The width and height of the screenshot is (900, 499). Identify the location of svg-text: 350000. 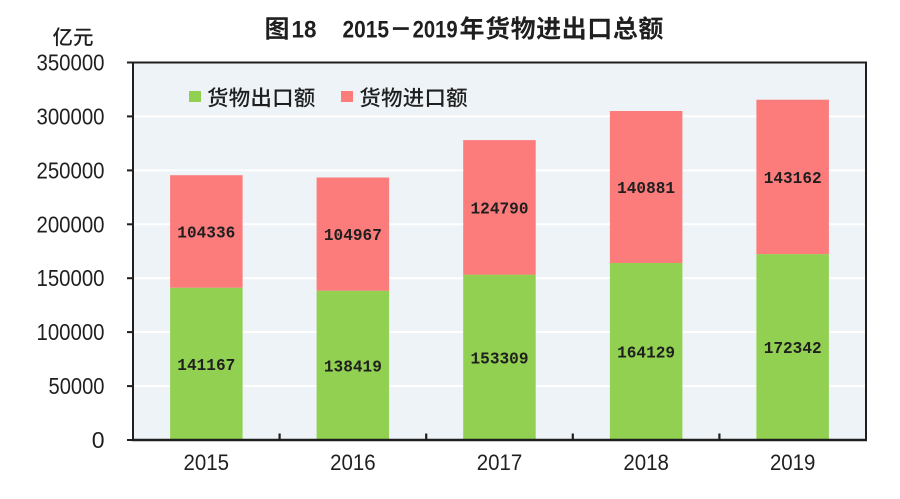
(71, 63).